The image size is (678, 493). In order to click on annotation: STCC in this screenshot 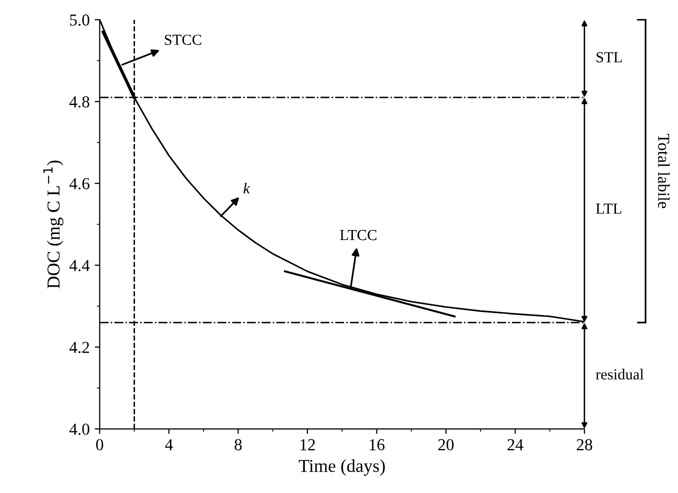, I will do `click(183, 39)`.